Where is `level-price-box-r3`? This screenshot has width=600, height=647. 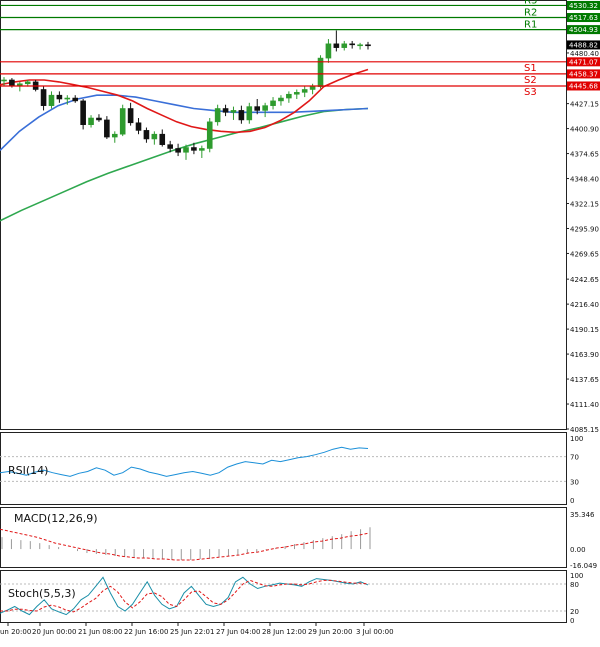
level-price-box-r3 is located at coordinates (583, 5).